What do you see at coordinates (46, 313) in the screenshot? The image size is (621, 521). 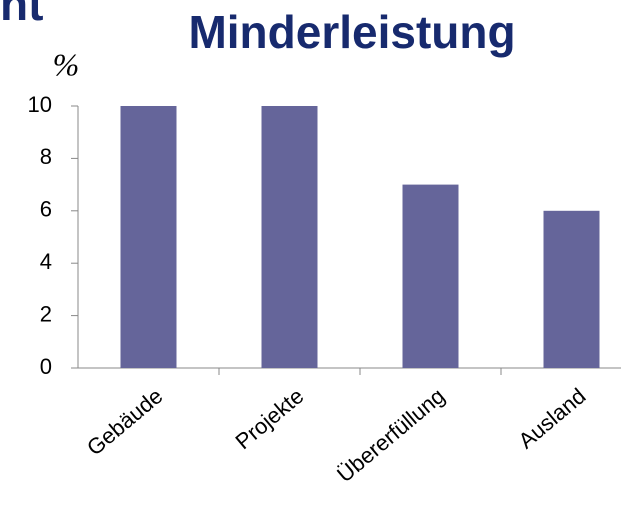 I see `y-tick-label: 2` at bounding box center [46, 313].